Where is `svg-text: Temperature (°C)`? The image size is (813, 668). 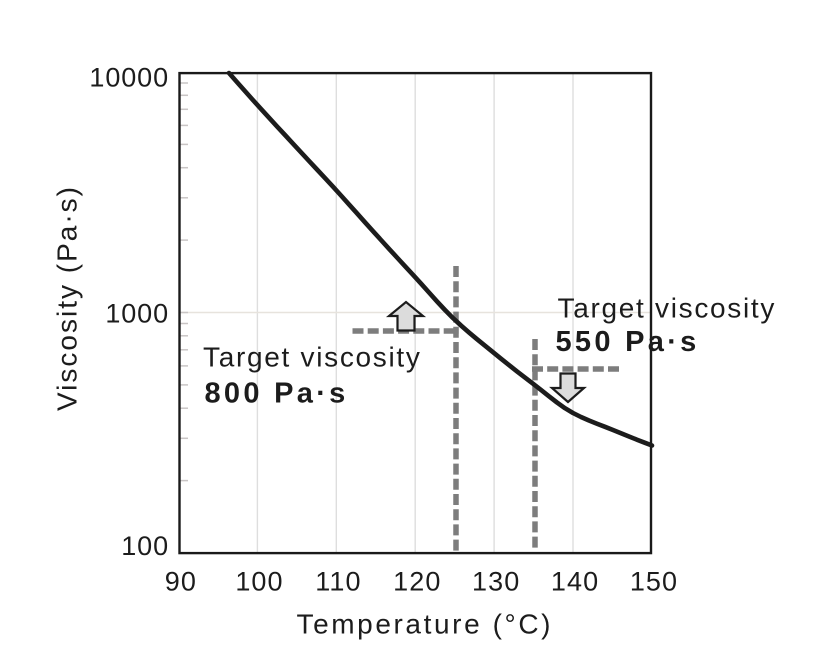 svg-text: Temperature (°C) is located at coordinates (424, 624).